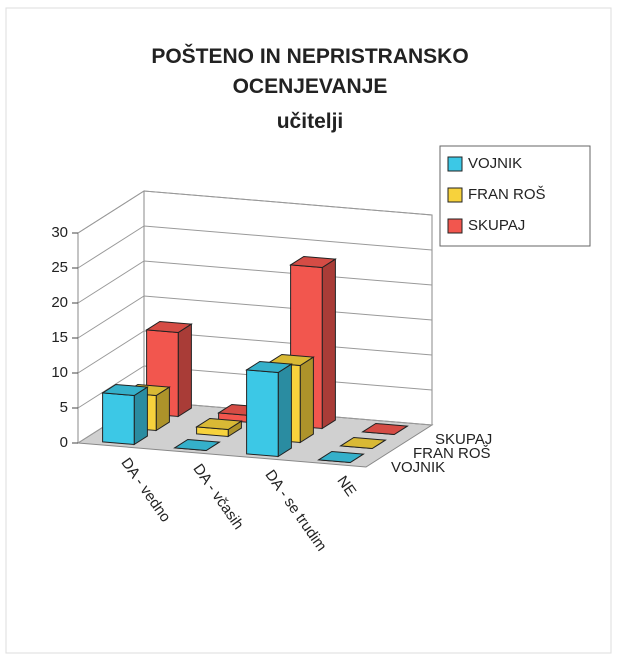 The height and width of the screenshot is (659, 617). Describe the element at coordinates (59, 337) in the screenshot. I see `y-tick-label: 15` at that location.